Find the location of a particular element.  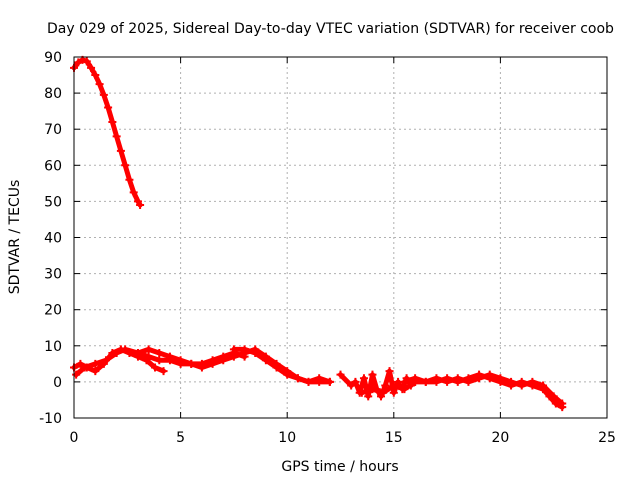

x-tick-label: 5 is located at coordinates (180, 438).